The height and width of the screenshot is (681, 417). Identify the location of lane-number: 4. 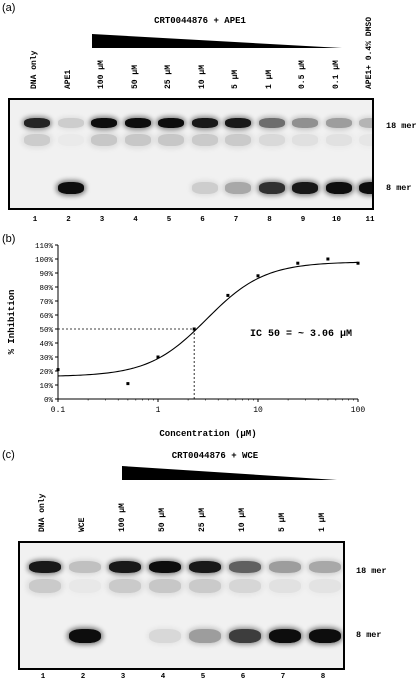
(163, 677).